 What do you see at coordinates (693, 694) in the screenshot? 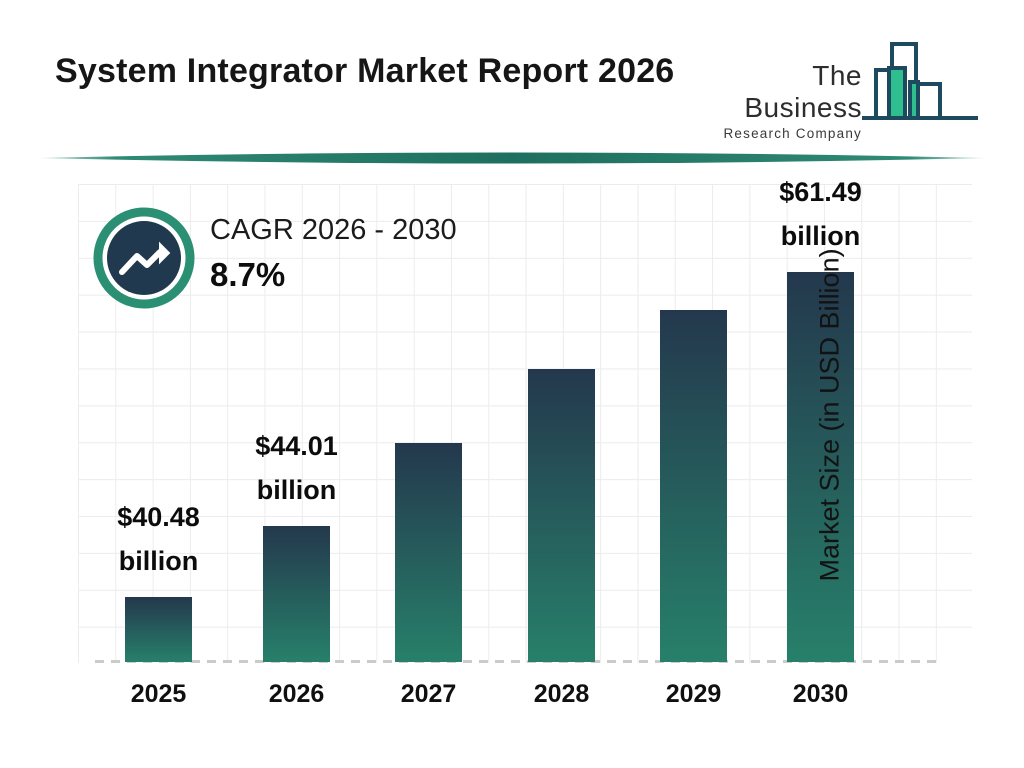
I see `x-tick-2029: 2029` at bounding box center [693, 694].